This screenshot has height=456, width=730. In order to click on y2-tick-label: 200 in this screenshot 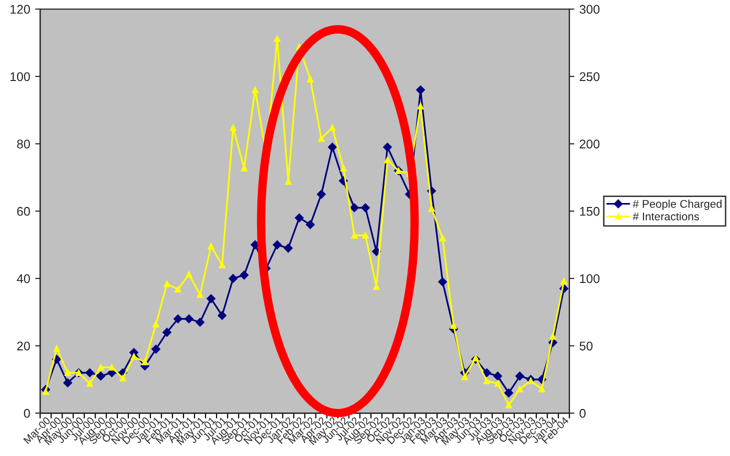, I will do `click(590, 144)`.